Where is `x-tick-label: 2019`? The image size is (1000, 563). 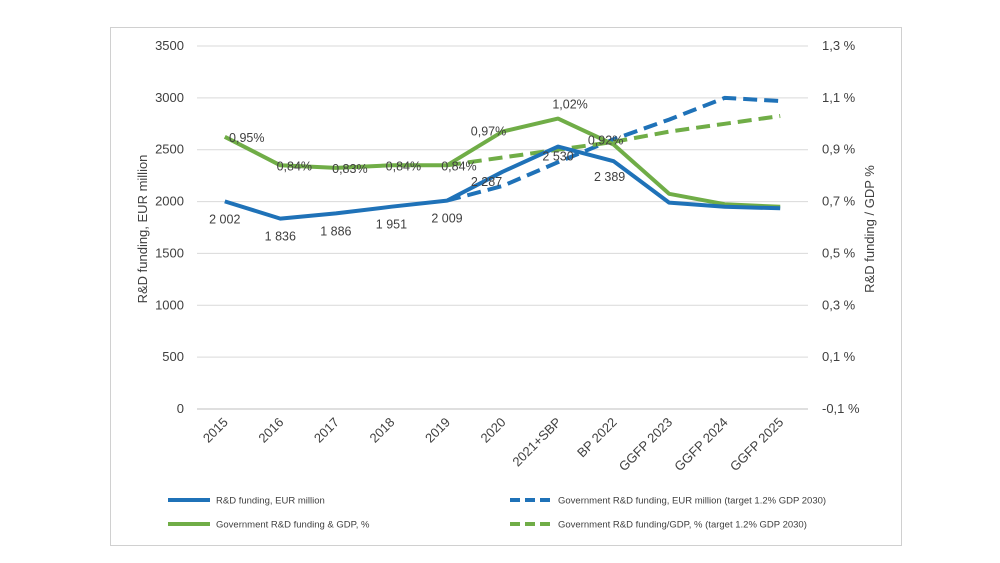
x-tick-label: 2019 is located at coordinates (437, 430).